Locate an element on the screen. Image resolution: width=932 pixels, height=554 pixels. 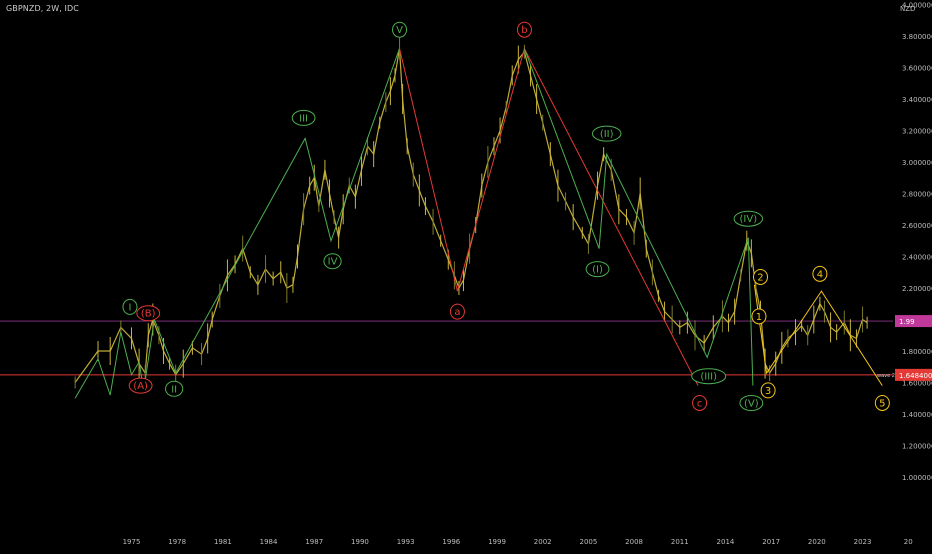
x-tick-label: 1987 is located at coordinates (314, 542).